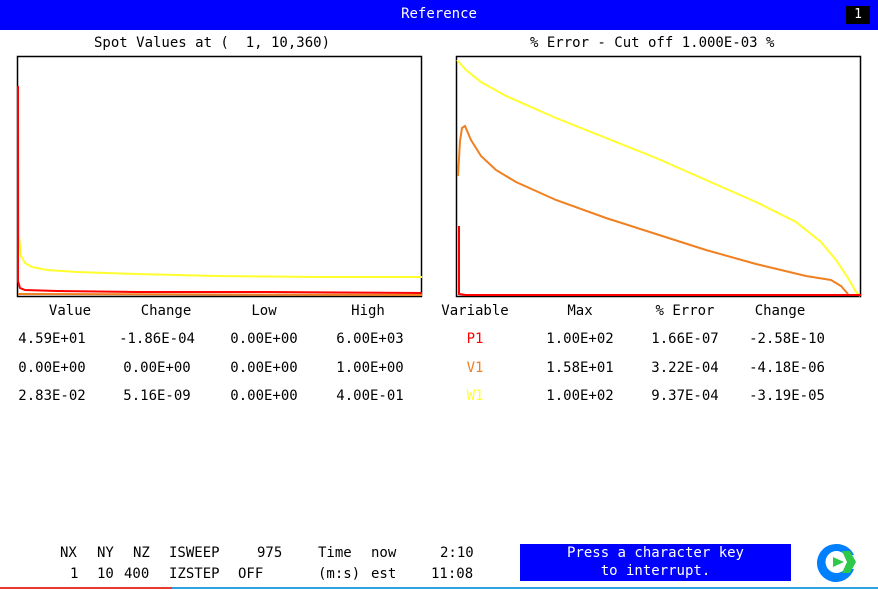 The width and height of the screenshot is (878, 589). I want to click on row3-high: 4.00E-01, so click(370, 396).